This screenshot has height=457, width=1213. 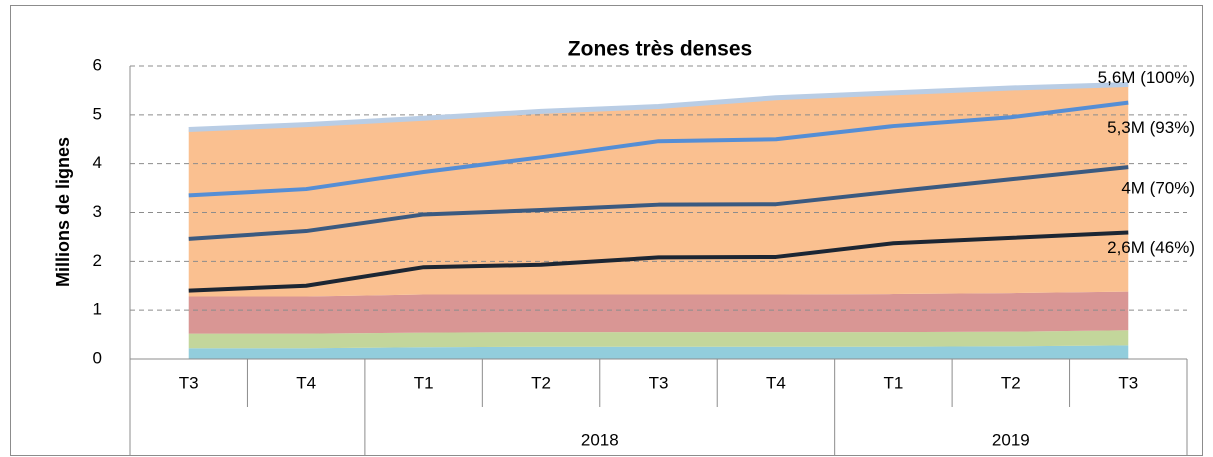 I want to click on y-tick-label: 1, so click(x=97, y=309).